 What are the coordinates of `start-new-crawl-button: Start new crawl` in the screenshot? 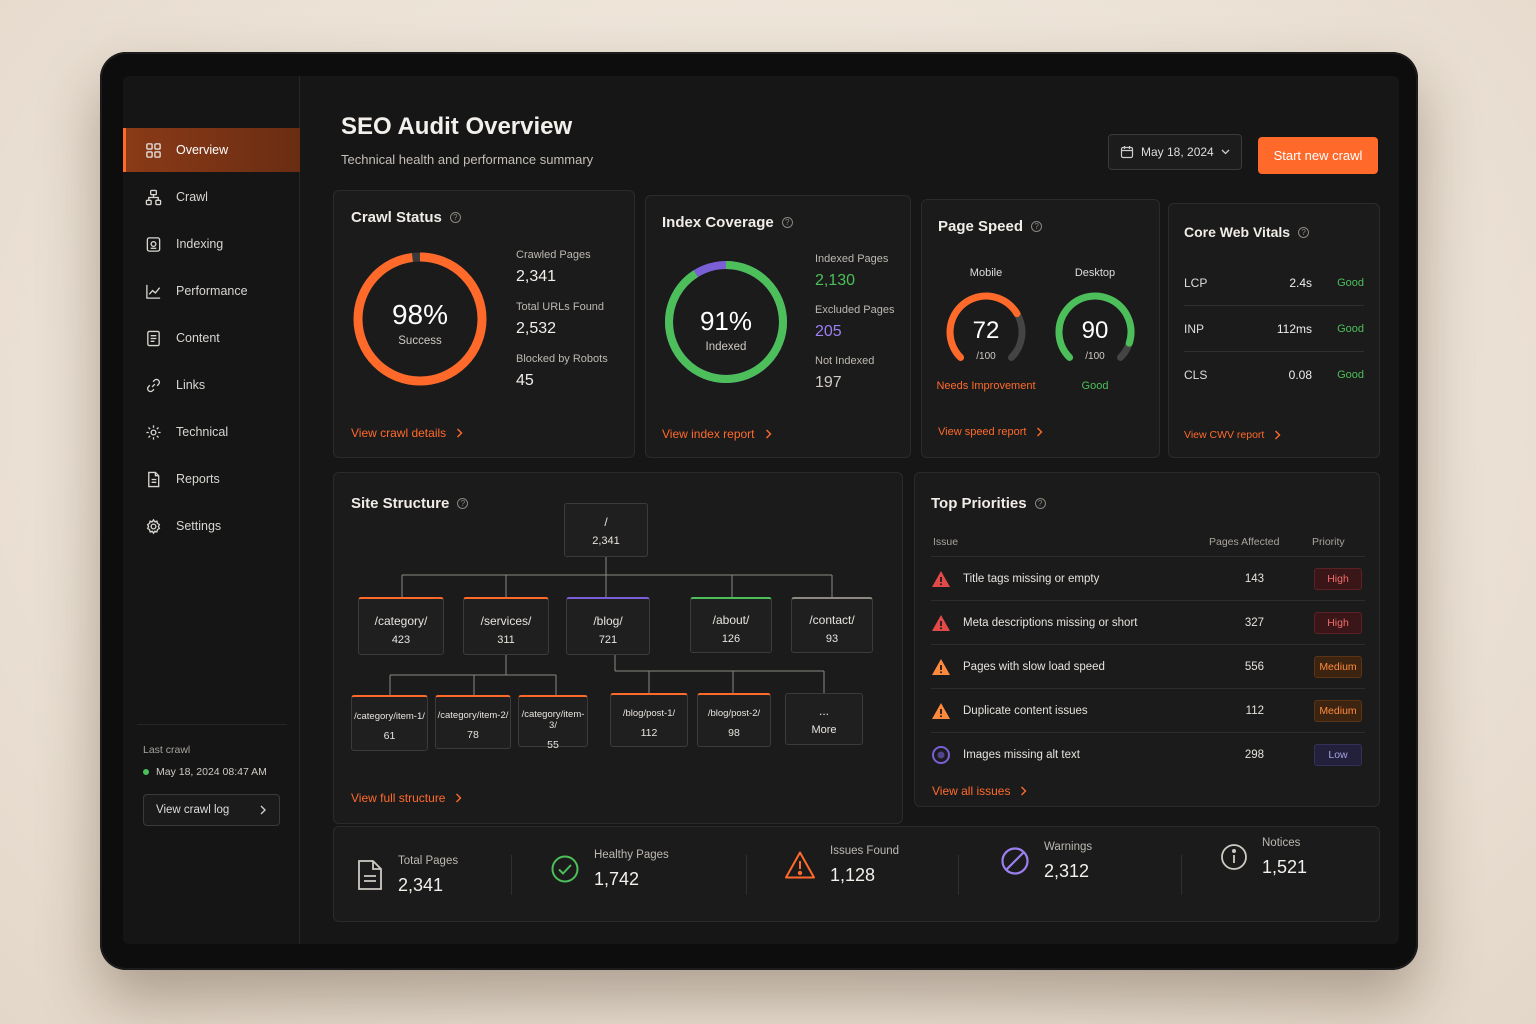 It's located at (1318, 155).